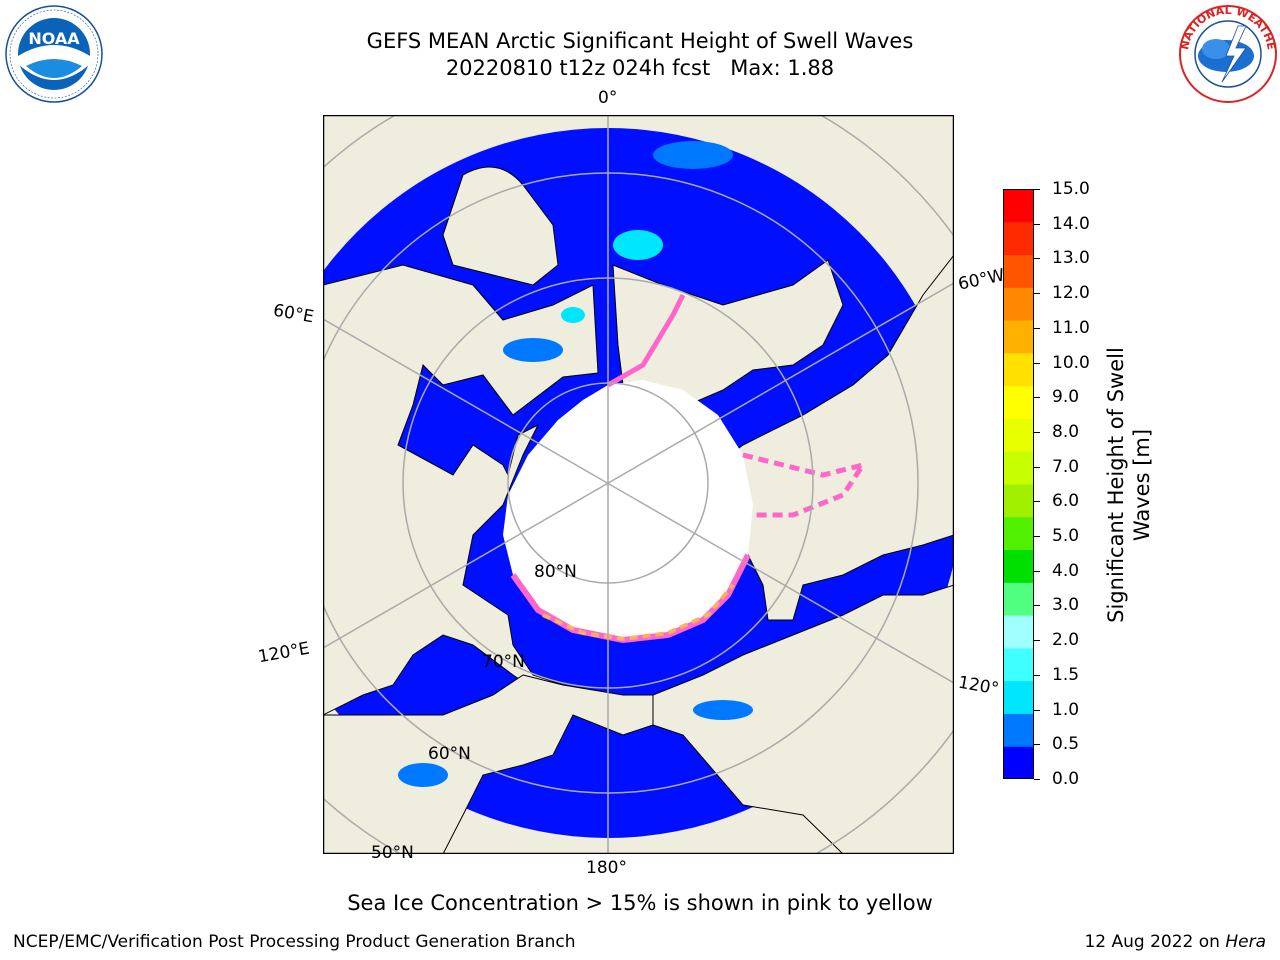  I want to click on meridian-label-60w: 60°W, so click(981, 280).